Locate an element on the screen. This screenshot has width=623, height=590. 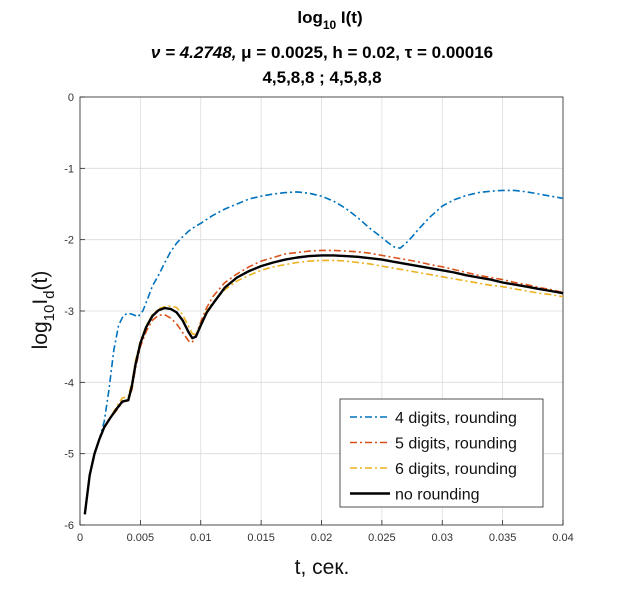
x-tick-label: 0.015 is located at coordinates (261, 538).